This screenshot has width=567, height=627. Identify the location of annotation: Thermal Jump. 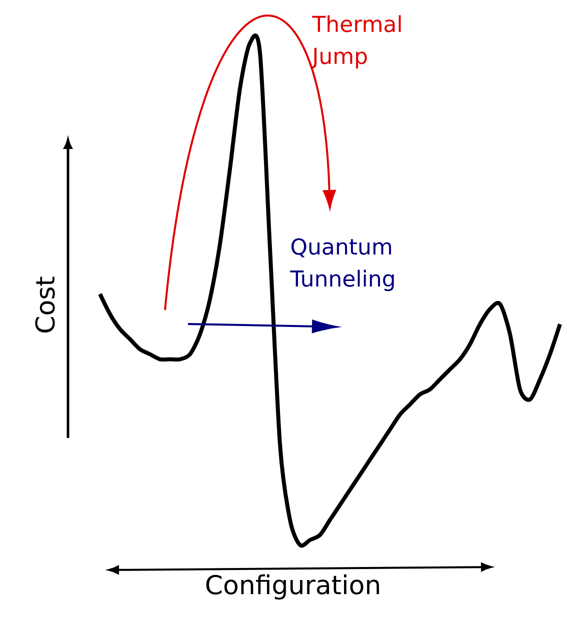
(356, 41).